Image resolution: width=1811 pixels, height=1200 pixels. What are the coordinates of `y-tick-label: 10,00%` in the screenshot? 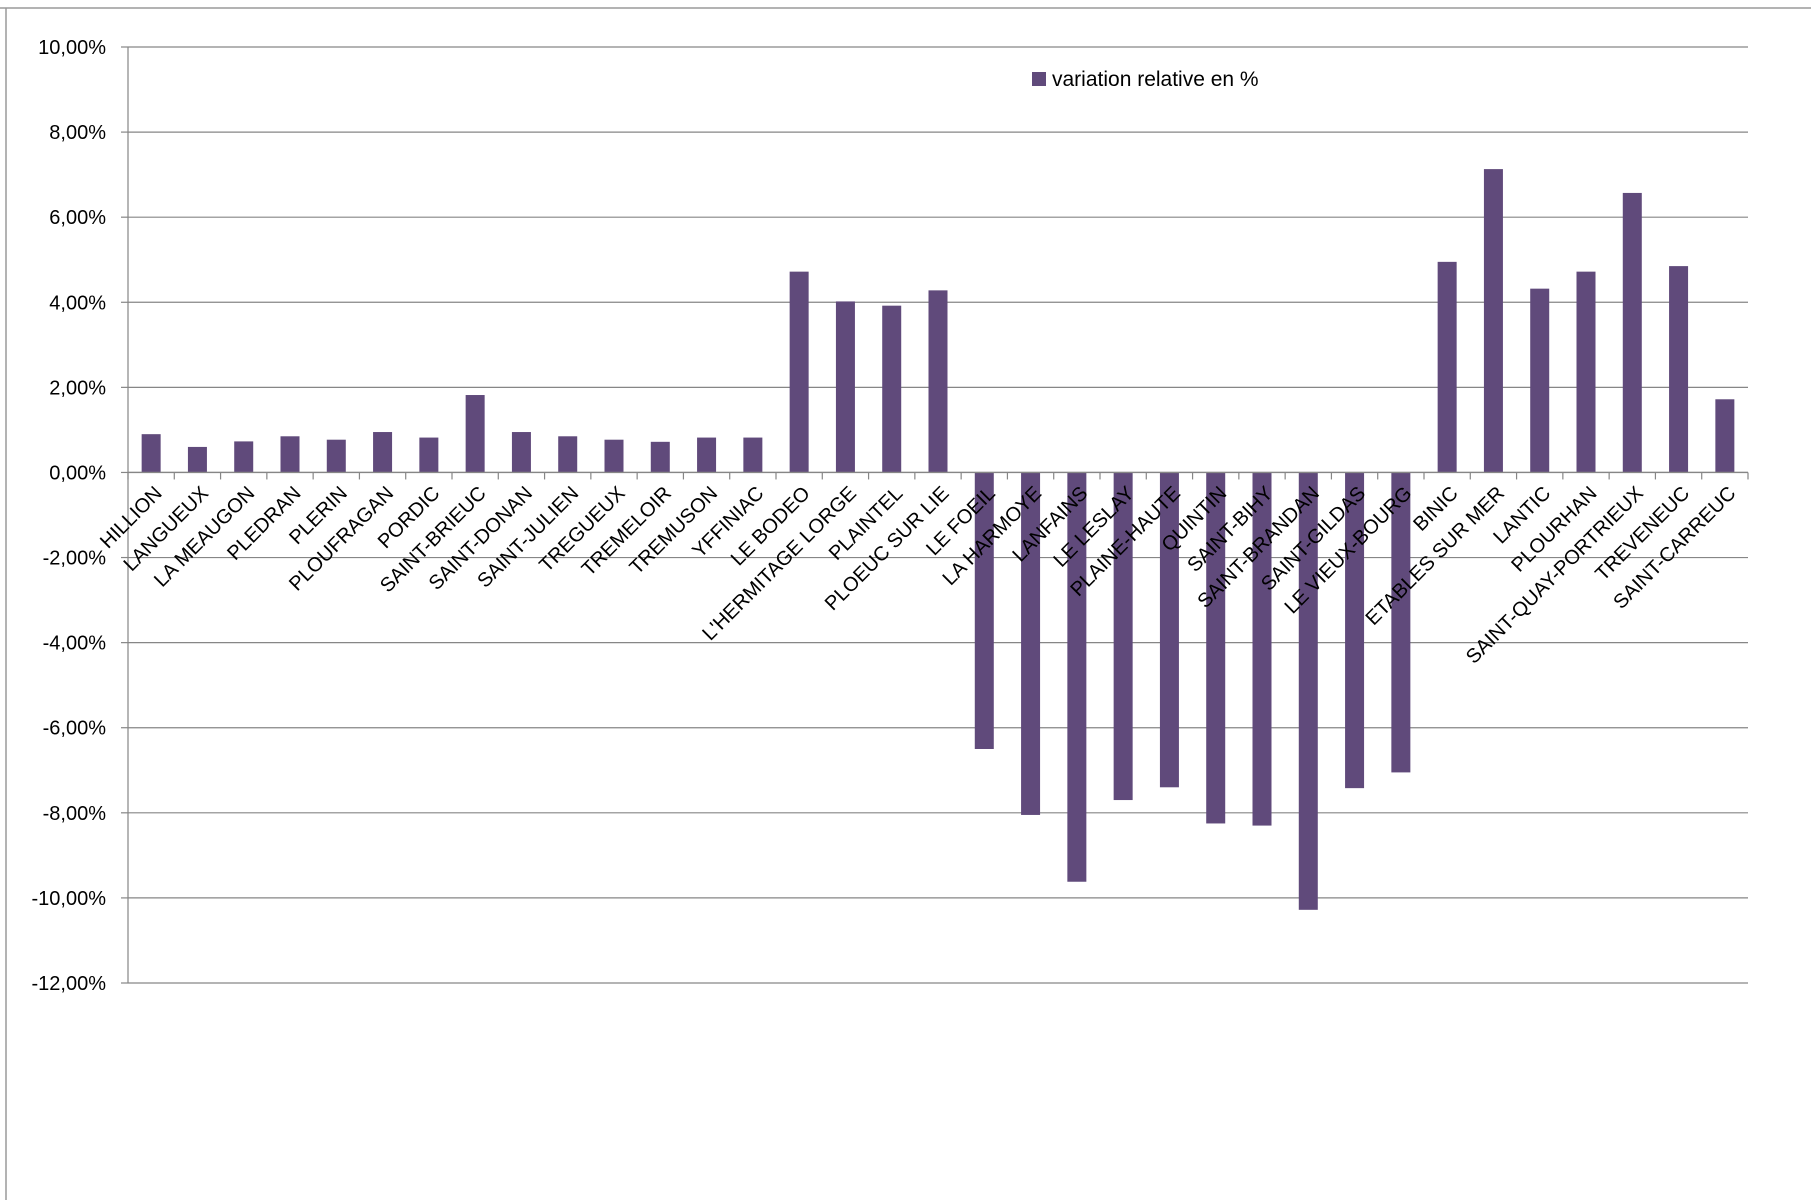 It's located at (72, 48).